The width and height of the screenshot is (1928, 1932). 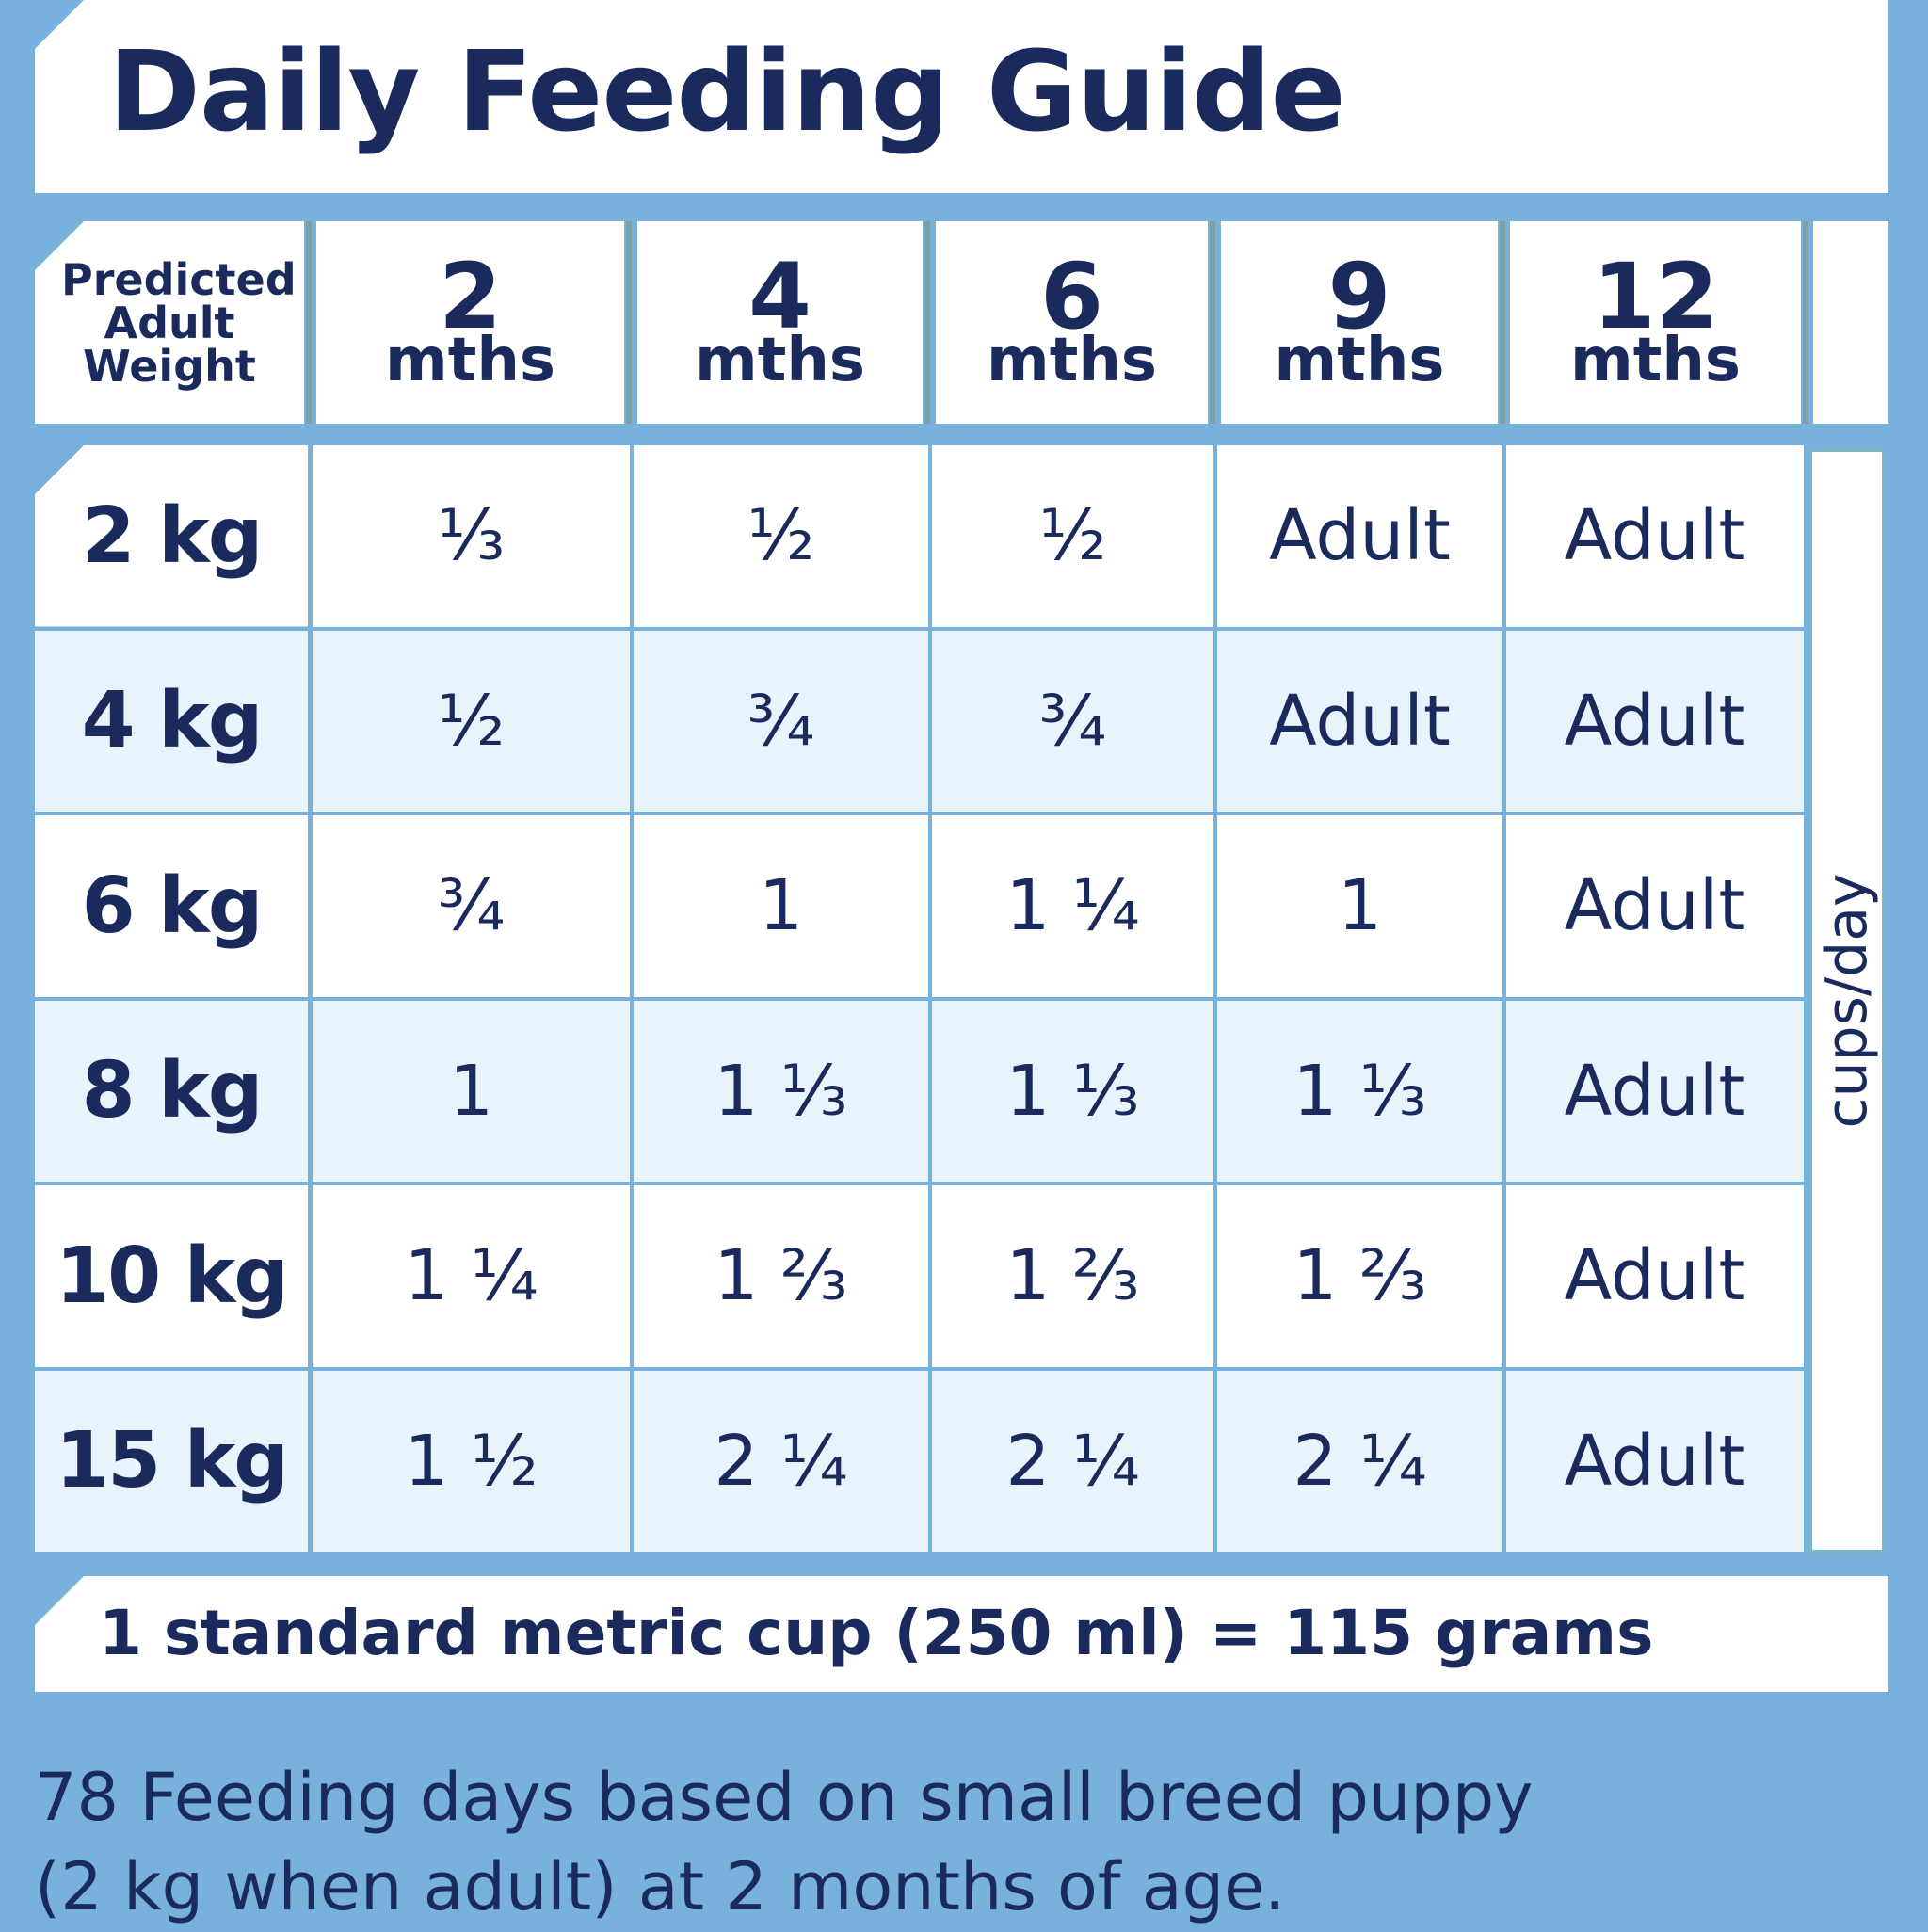 What do you see at coordinates (1655, 296) in the screenshot?
I see `header-age-num: 12` at bounding box center [1655, 296].